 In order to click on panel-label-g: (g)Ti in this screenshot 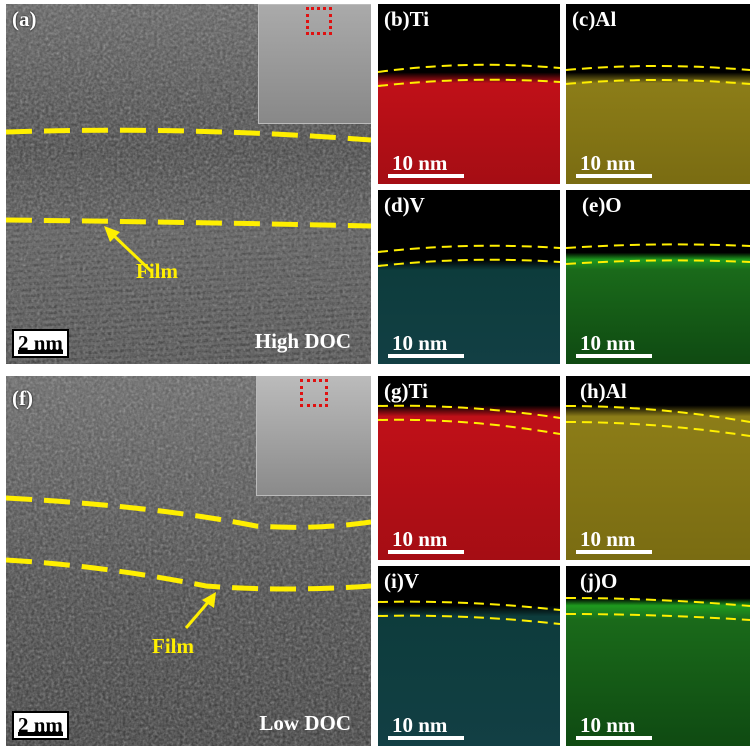, I will do `click(406, 391)`.